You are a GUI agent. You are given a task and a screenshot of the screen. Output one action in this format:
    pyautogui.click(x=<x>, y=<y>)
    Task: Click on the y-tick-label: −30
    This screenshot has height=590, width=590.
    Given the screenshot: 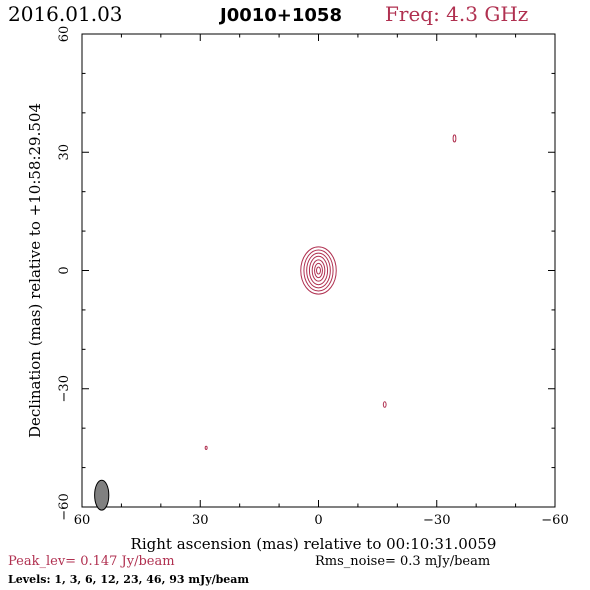 What is the action you would take?
    pyautogui.click(x=64, y=388)
    